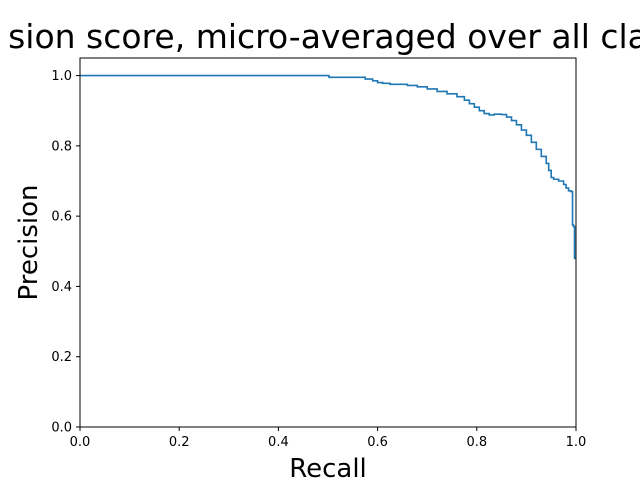 The height and width of the screenshot is (480, 640). I want to click on x-tick-label: 0.0, so click(80, 442).